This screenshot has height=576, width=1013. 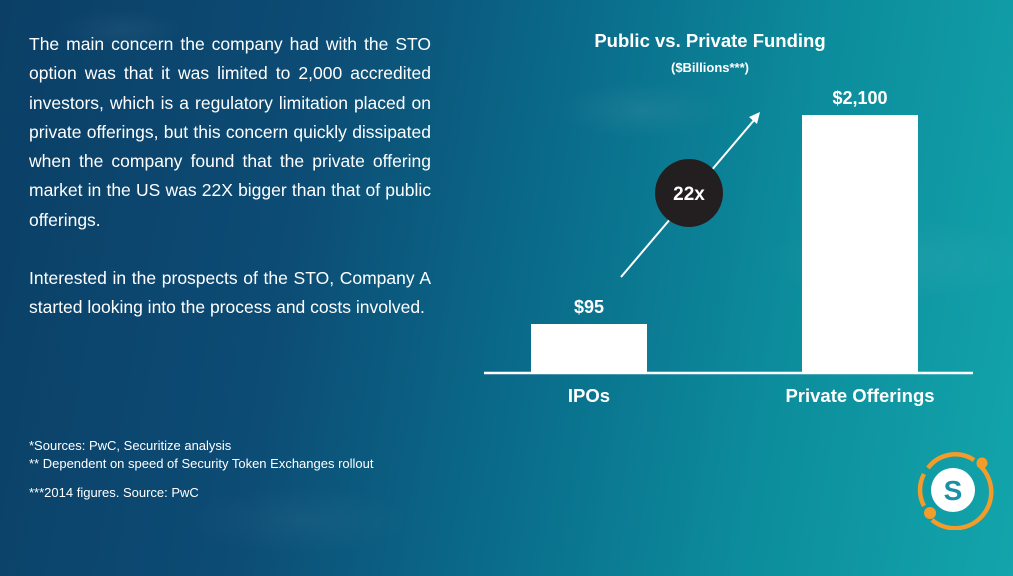 I want to click on bar-private-offerings, so click(x=860, y=243).